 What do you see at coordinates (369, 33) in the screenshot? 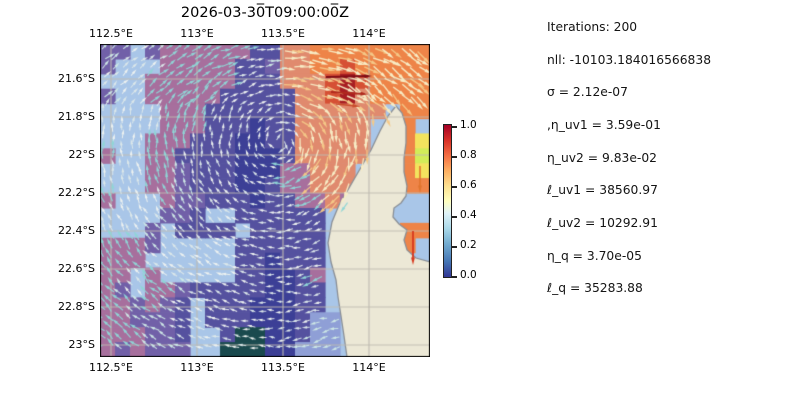
I see `x-tick-label-top: 114°E` at bounding box center [369, 33].